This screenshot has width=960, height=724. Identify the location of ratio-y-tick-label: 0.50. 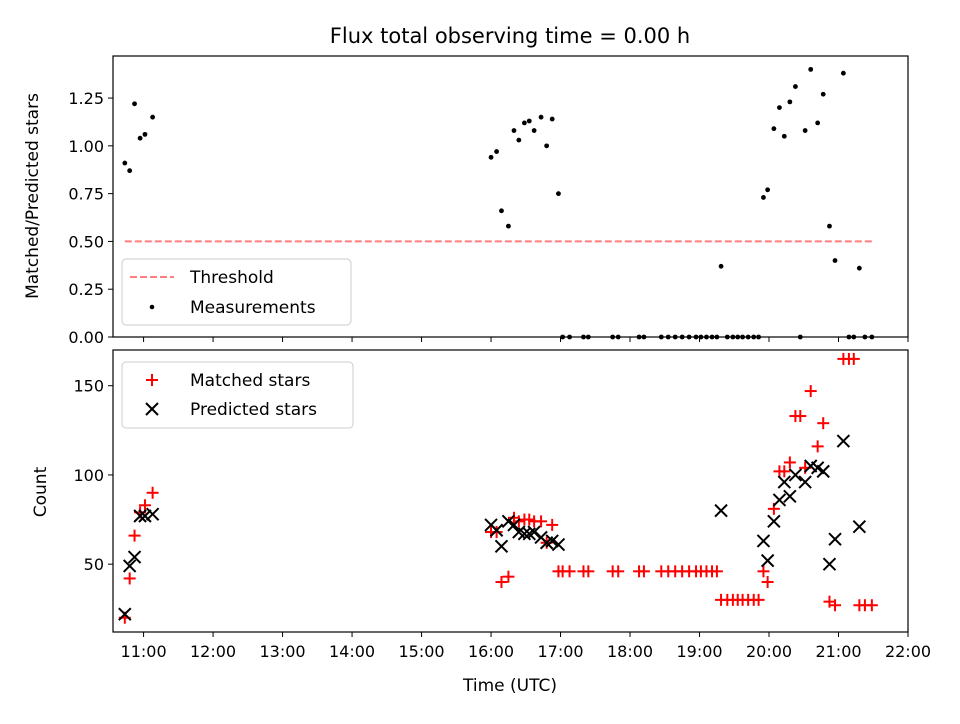
(86, 241).